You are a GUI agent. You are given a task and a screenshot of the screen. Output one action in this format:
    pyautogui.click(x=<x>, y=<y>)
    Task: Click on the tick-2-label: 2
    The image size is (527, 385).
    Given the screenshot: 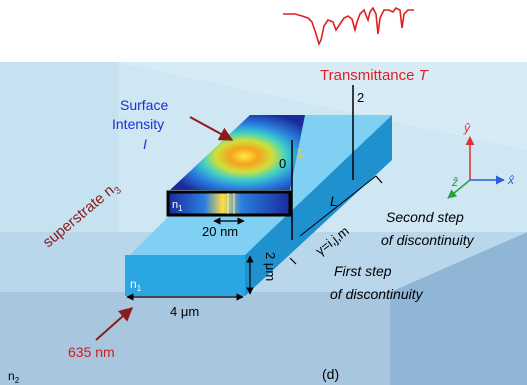 What is the action you would take?
    pyautogui.click(x=360, y=97)
    